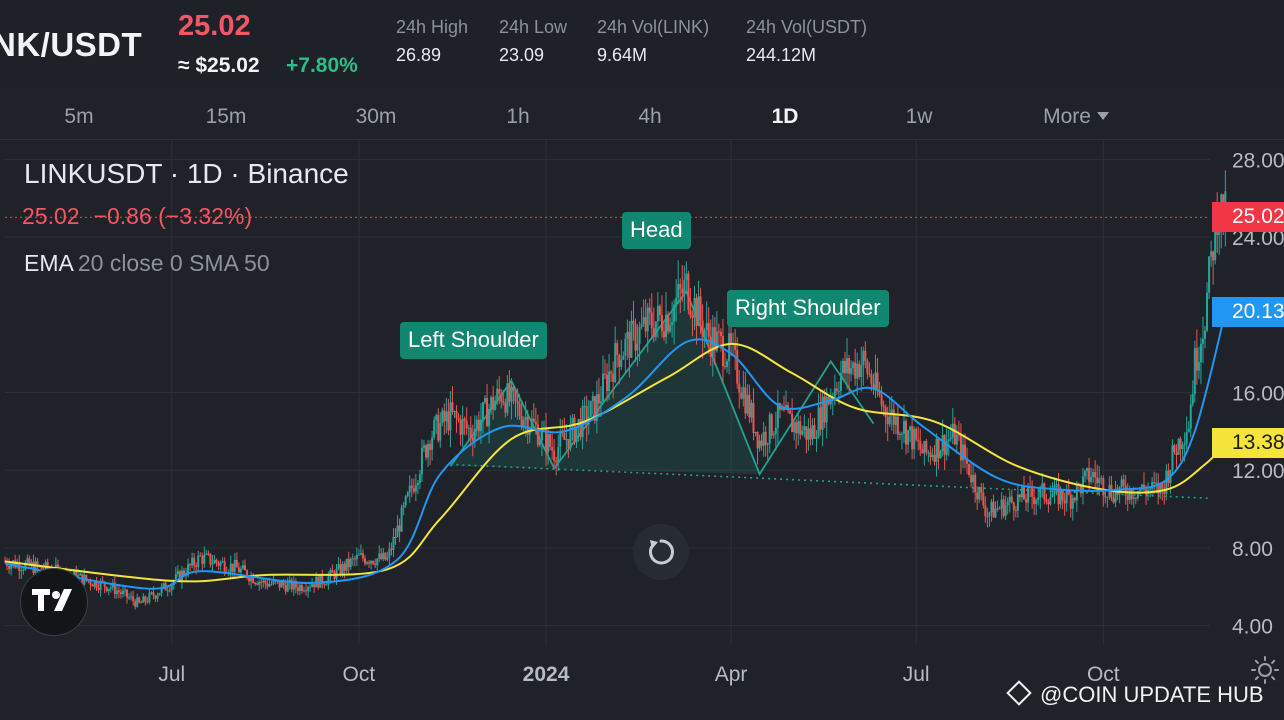 This screenshot has width=1284, height=720. I want to click on reset-chart-button, so click(661, 552).